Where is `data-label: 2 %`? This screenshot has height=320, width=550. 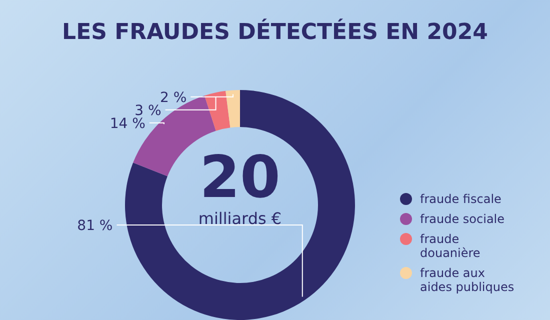 data-label: 2 % is located at coordinates (173, 98).